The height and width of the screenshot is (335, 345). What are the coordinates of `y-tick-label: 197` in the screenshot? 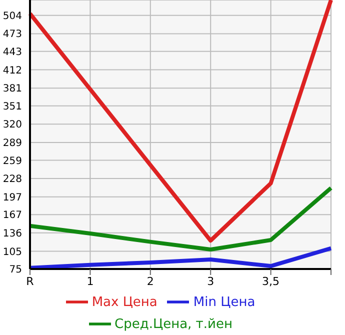 It's located at (12, 198).